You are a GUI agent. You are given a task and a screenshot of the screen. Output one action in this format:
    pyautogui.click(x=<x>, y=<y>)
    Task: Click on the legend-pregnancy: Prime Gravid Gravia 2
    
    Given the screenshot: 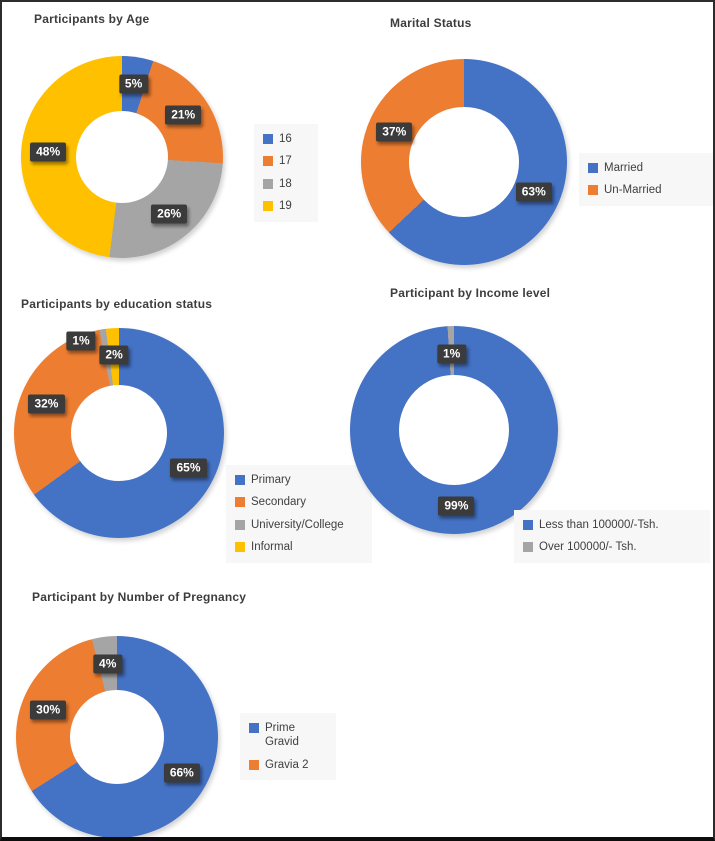 What is the action you would take?
    pyautogui.click(x=288, y=747)
    